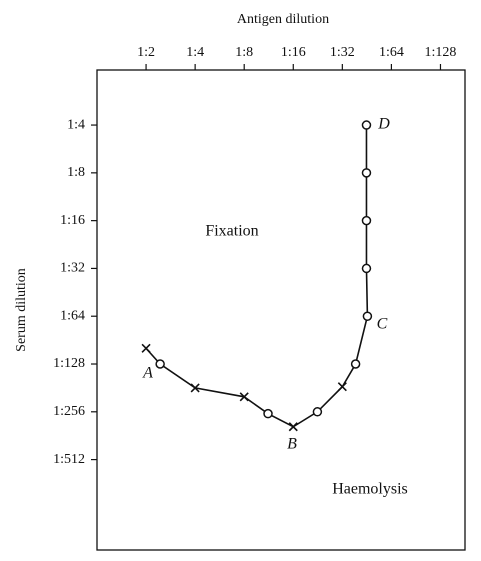  I want to click on x-tick-label: 1:8, so click(244, 52).